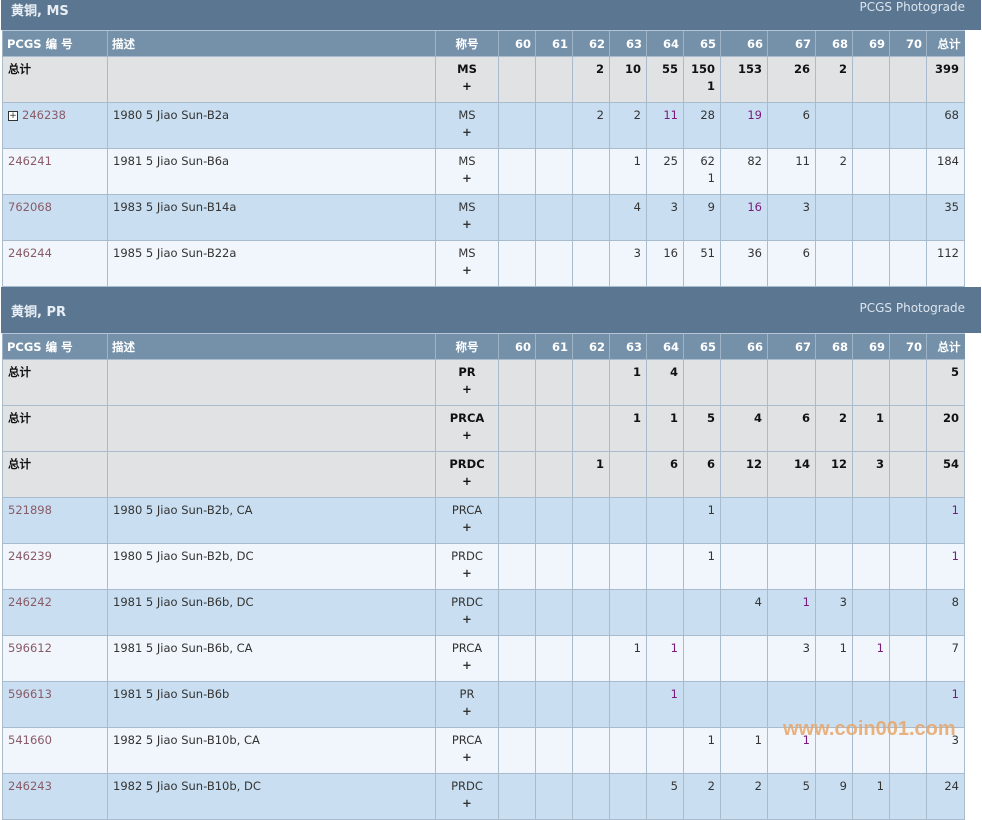 Image resolution: width=982 pixels, height=820 pixels. What do you see at coordinates (30, 207) in the screenshot?
I see `pcgs-number-link: 762068` at bounding box center [30, 207].